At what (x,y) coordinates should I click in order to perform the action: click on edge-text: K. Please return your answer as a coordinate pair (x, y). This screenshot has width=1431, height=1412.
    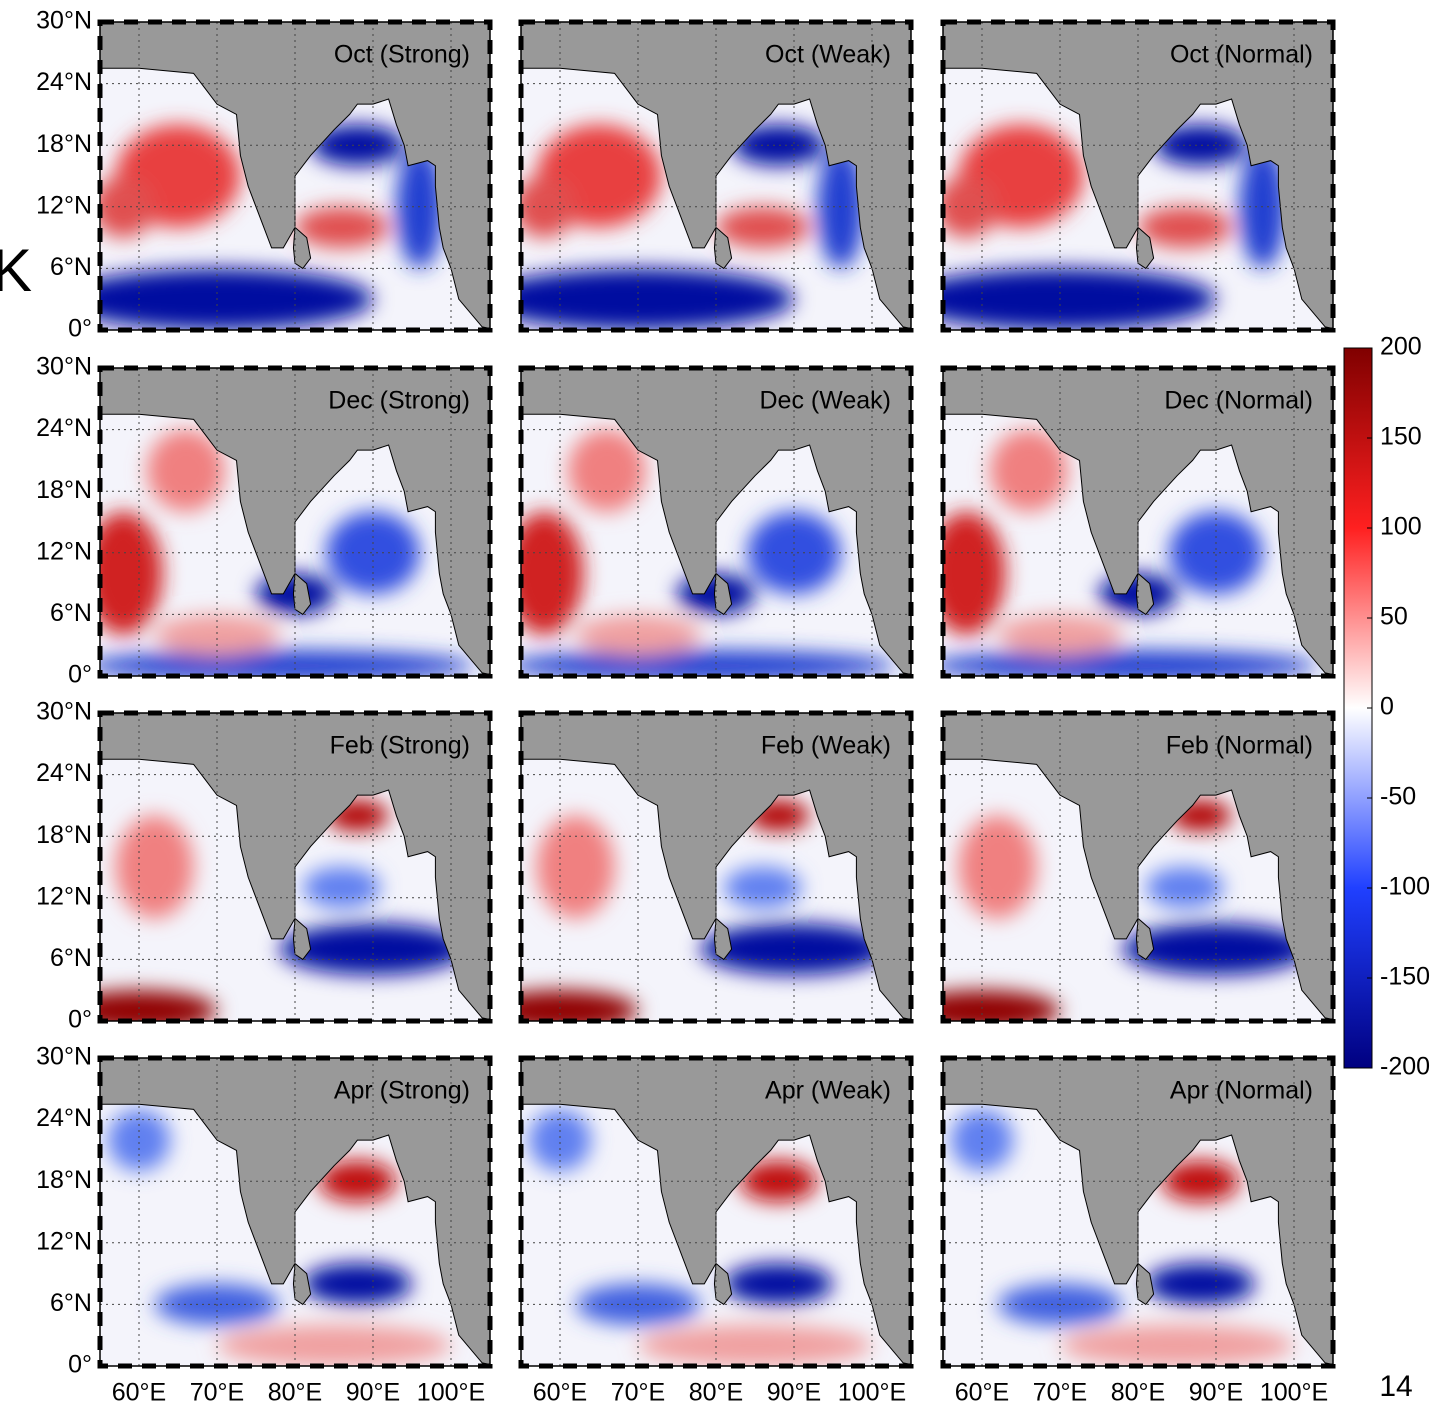
    Looking at the image, I should click on (16, 270).